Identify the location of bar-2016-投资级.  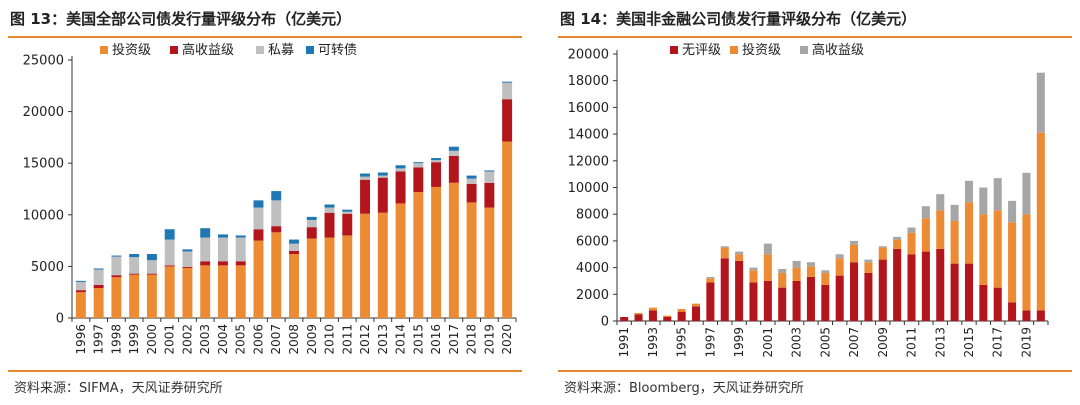
(436, 252).